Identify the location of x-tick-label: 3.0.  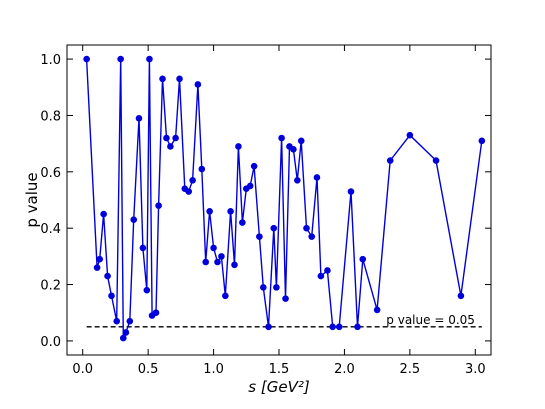
(475, 369).